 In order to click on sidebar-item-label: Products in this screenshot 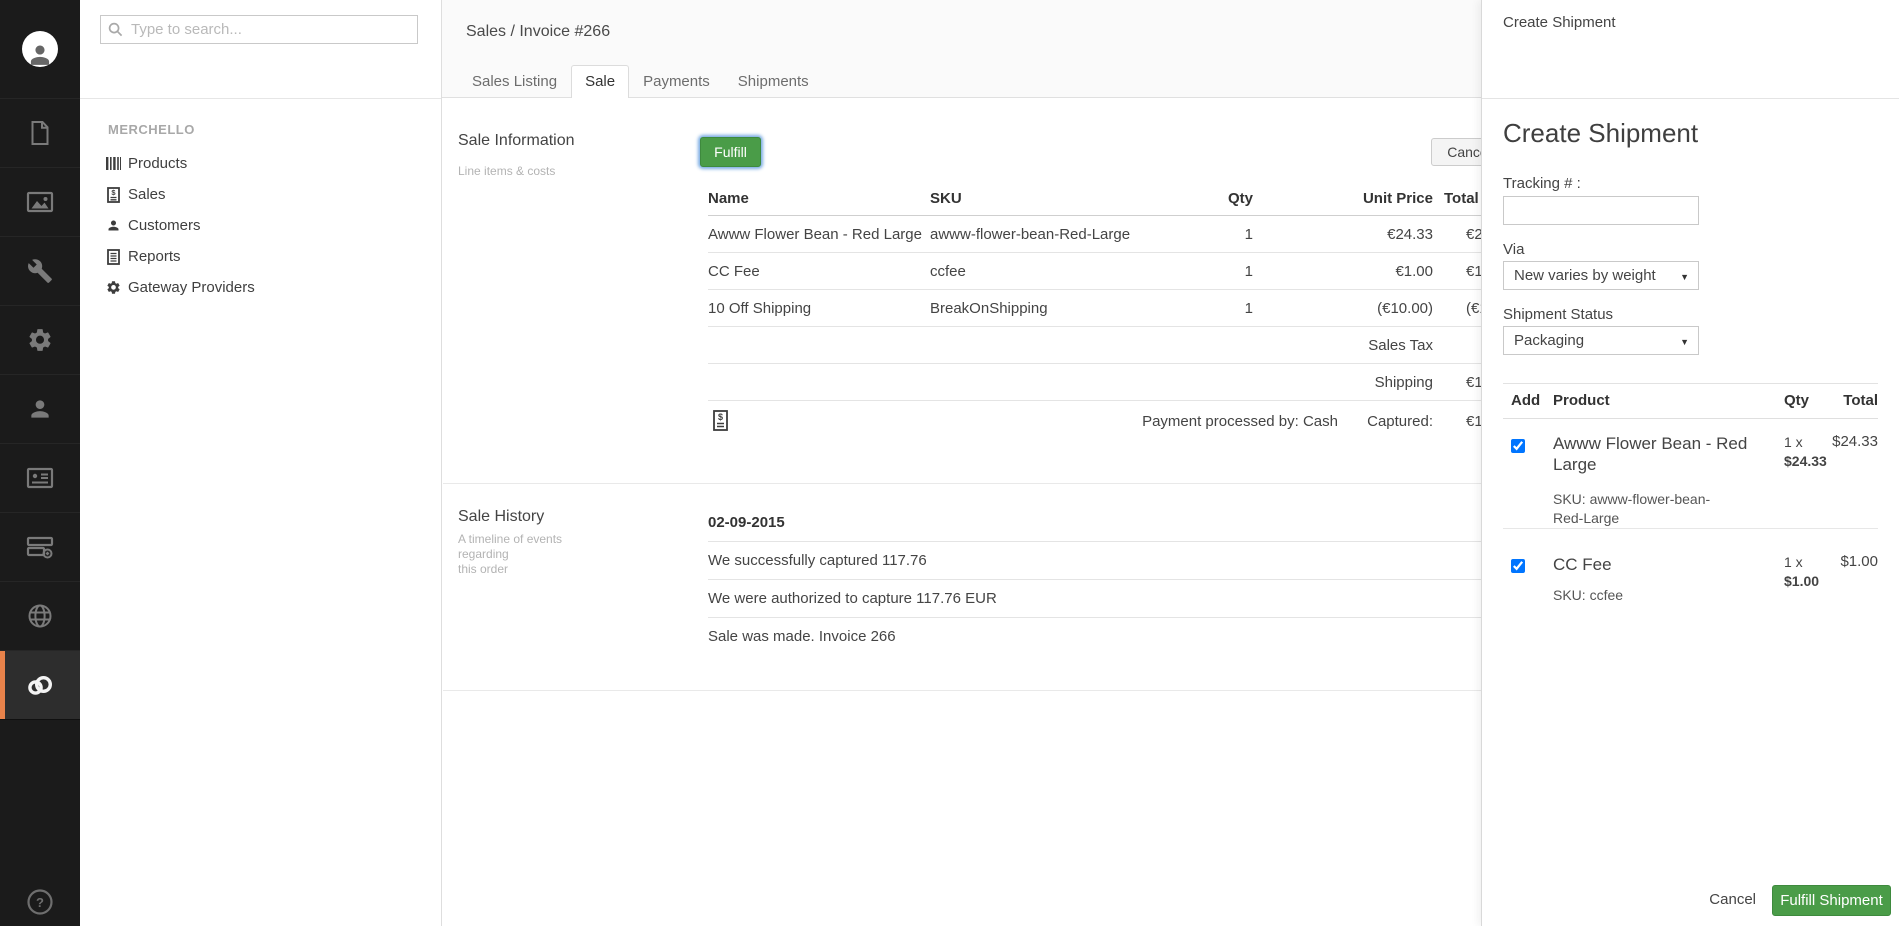, I will do `click(158, 163)`.